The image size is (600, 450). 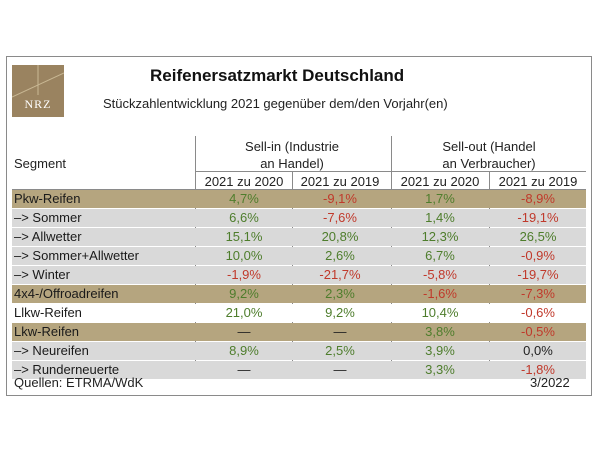 I want to click on sell-in-header: Sell-in (Industrie an Handel), so click(x=292, y=155).